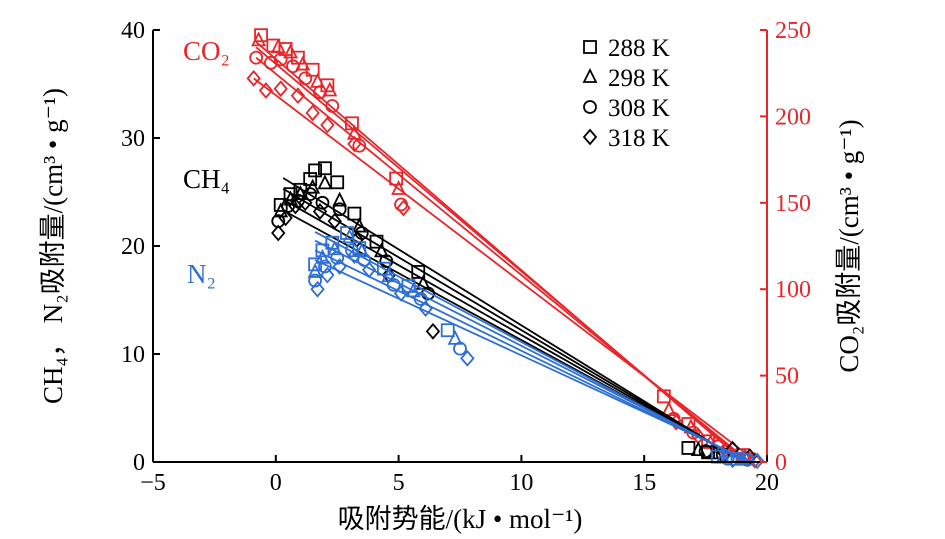 Image resolution: width=945 pixels, height=539 pixels. What do you see at coordinates (639, 138) in the screenshot?
I see `legend-label: 318 K` at bounding box center [639, 138].